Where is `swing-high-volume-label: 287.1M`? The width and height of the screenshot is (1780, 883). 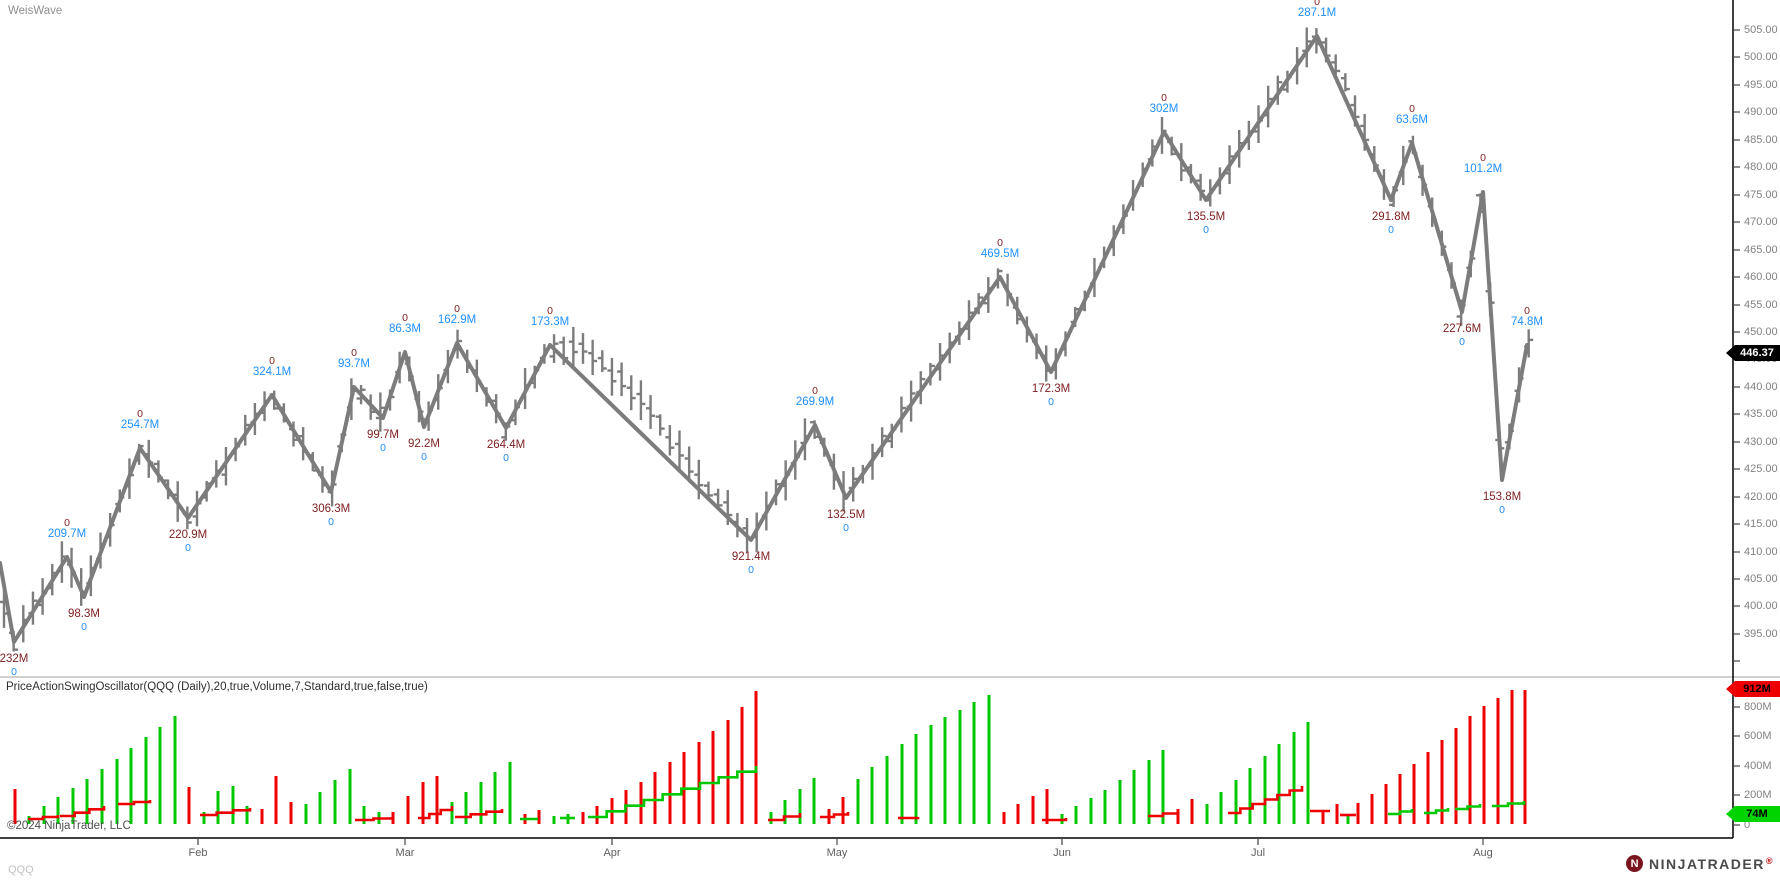
swing-high-volume-label: 287.1M is located at coordinates (1317, 13).